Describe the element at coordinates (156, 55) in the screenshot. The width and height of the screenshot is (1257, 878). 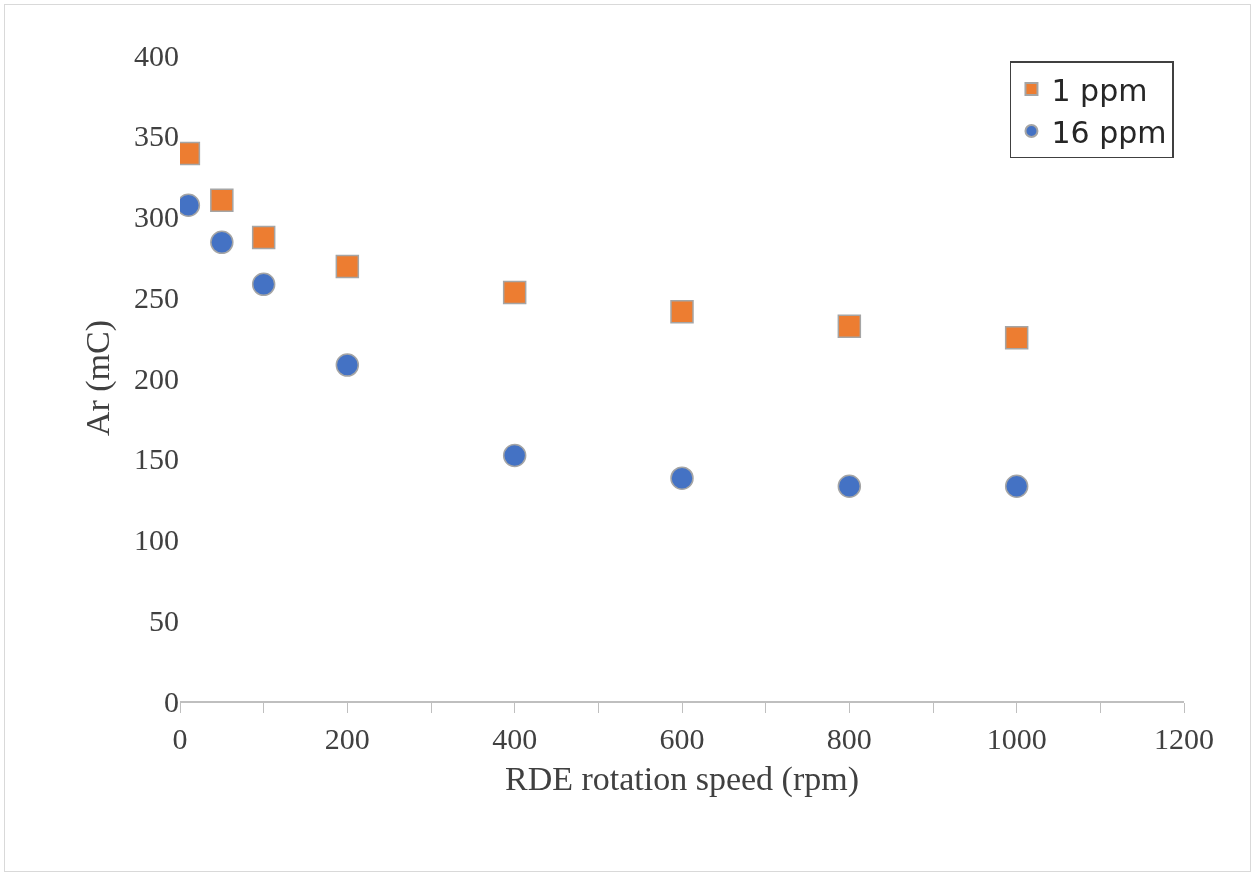
I see `y-tick-label: 400` at that location.